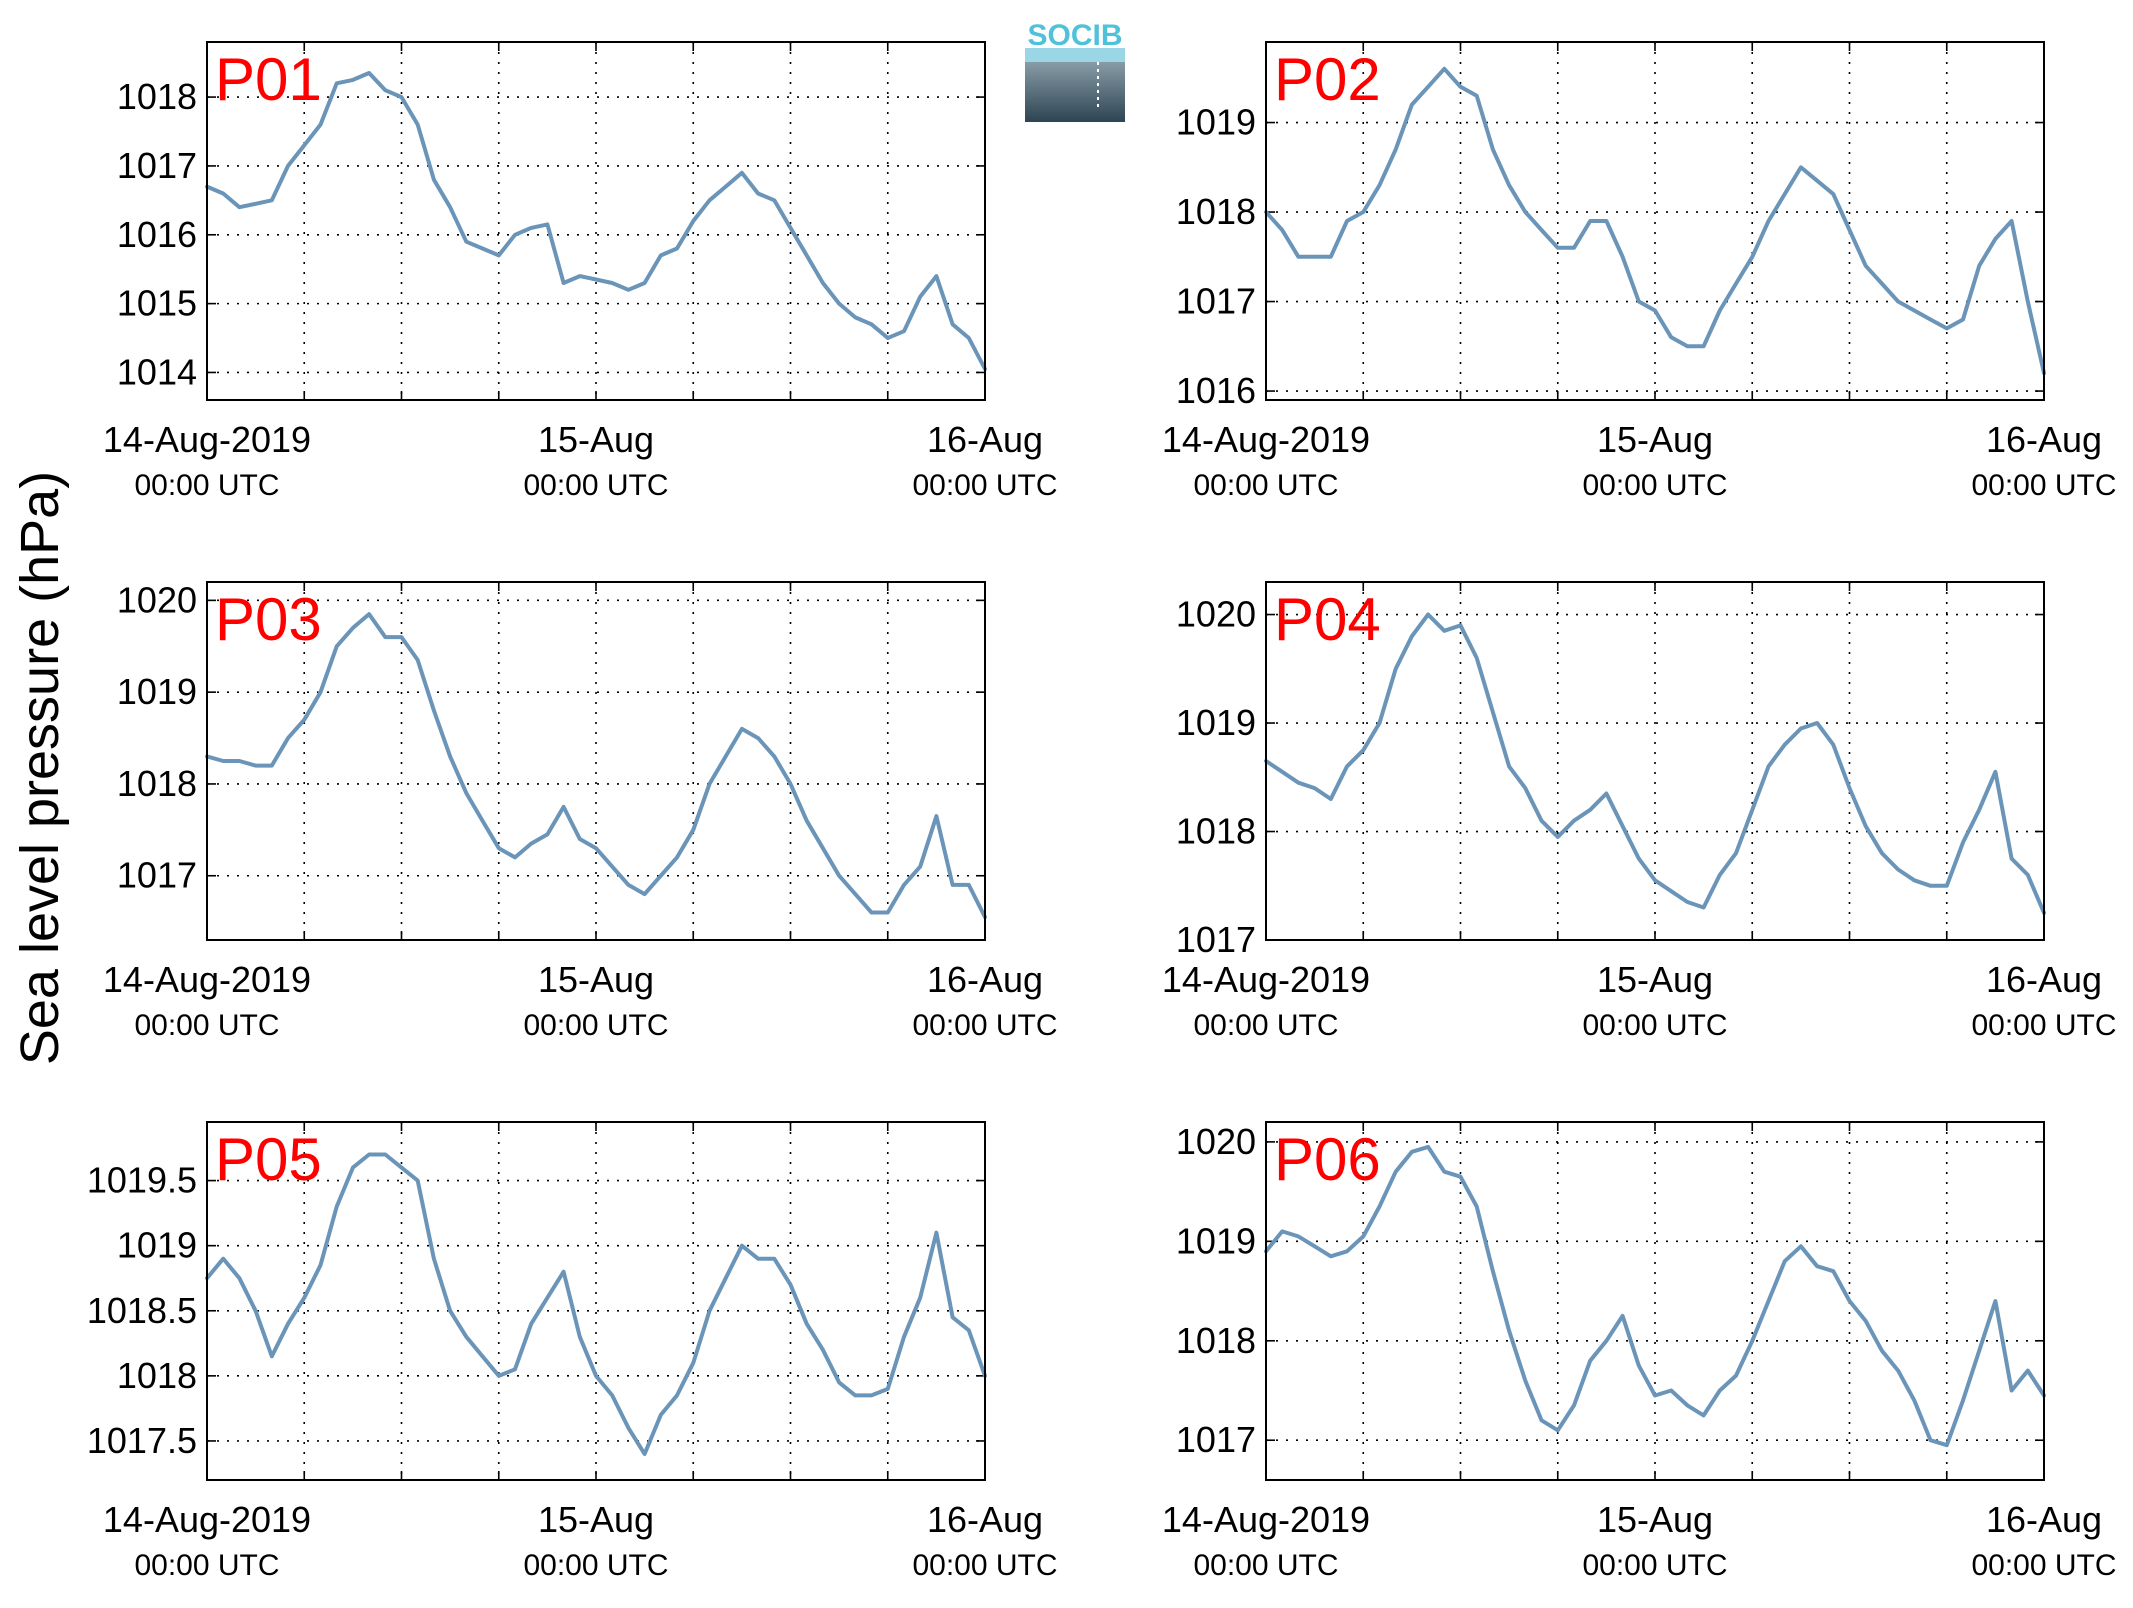 The image size is (2133, 1608). Describe the element at coordinates (40, 768) in the screenshot. I see `y-axis-label: Sea level pressure (hPa)` at that location.